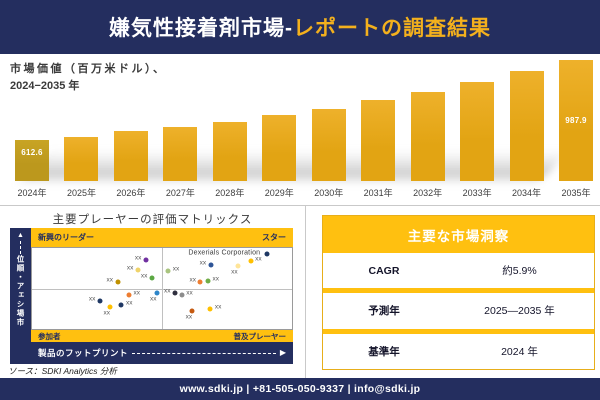  What do you see at coordinates (180, 193) in the screenshot?
I see `x-tick-label: 2027年` at bounding box center [180, 193].